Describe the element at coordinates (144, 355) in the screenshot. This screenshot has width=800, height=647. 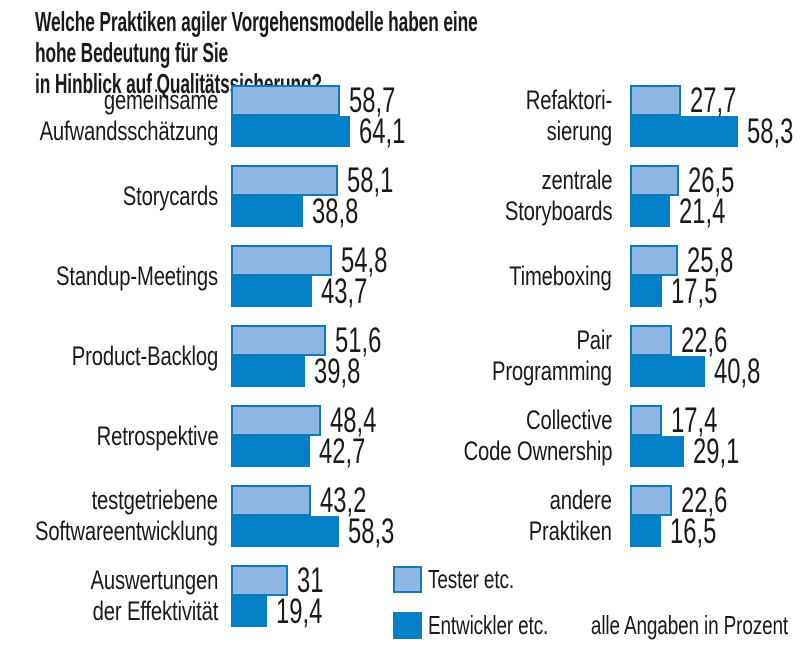
I see `row-label: Product-Backlog` at that location.